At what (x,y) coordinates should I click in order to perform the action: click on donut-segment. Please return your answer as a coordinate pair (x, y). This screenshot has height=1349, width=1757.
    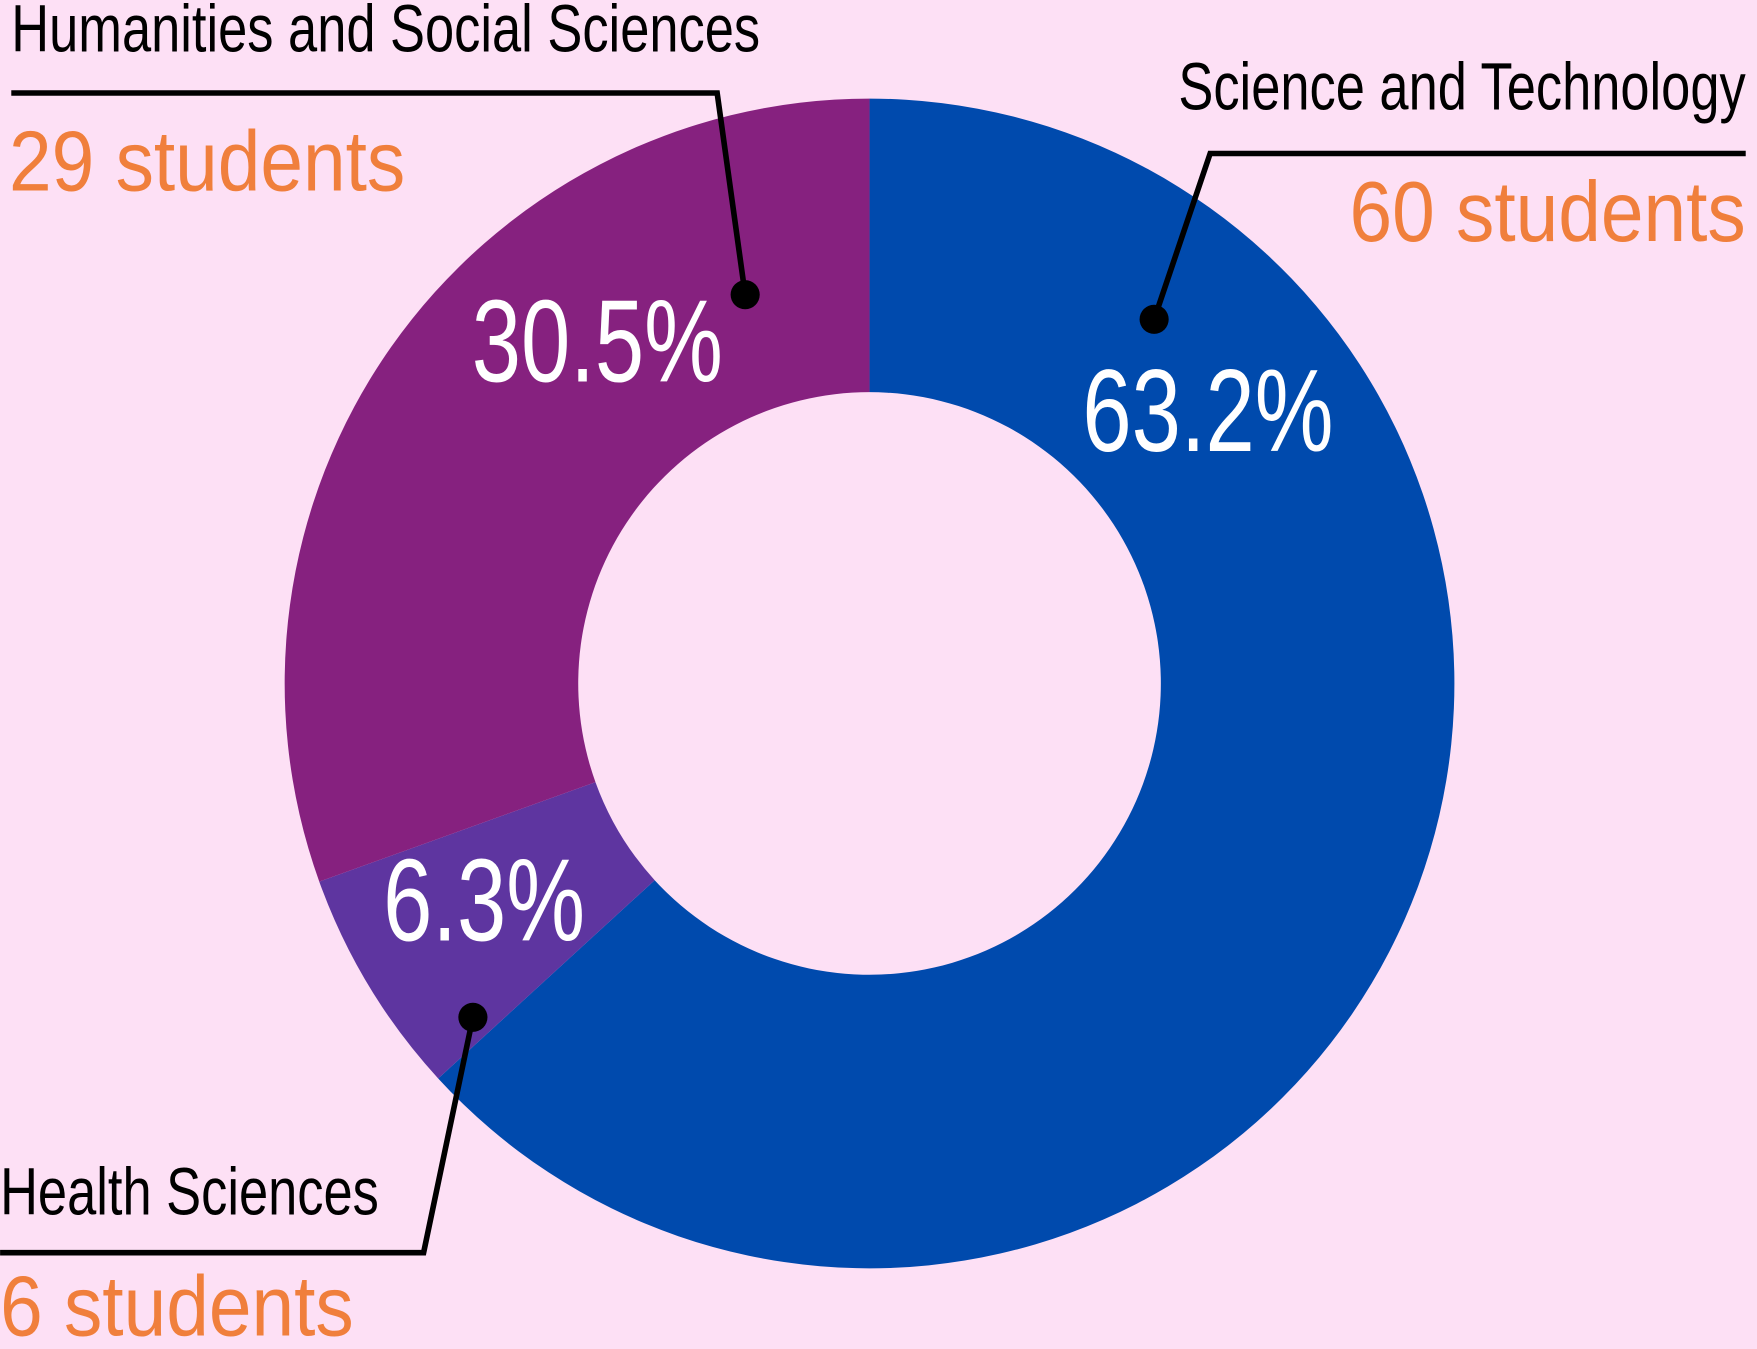
    Looking at the image, I should click on (487, 930).